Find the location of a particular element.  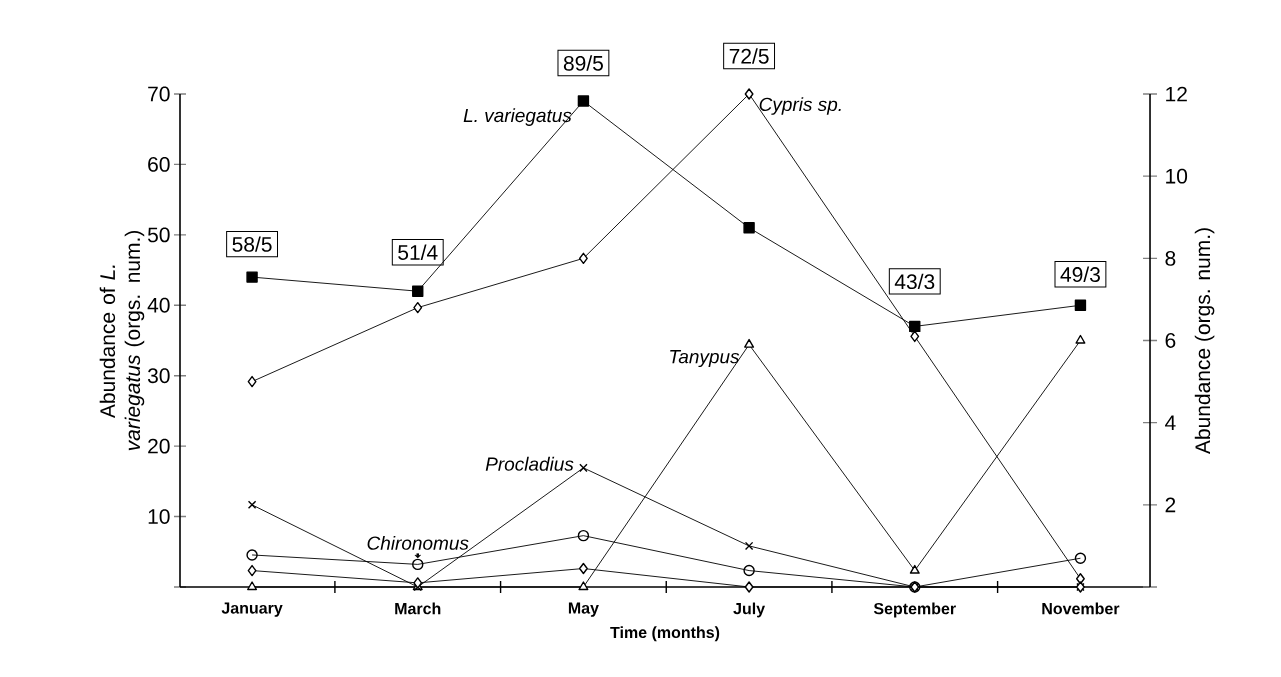

series-label: Procladius is located at coordinates (529, 463).